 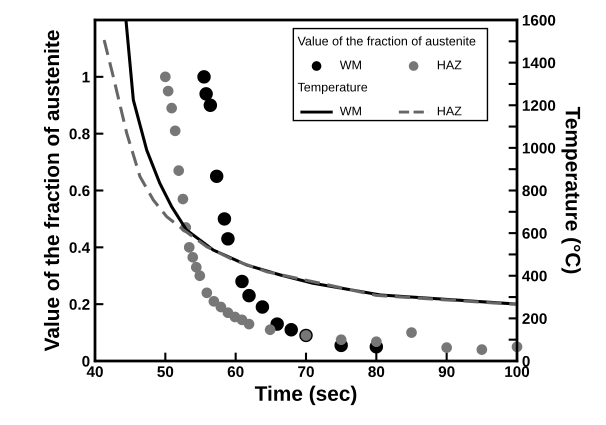 I want to click on x-tick-label: 90, so click(x=446, y=372).